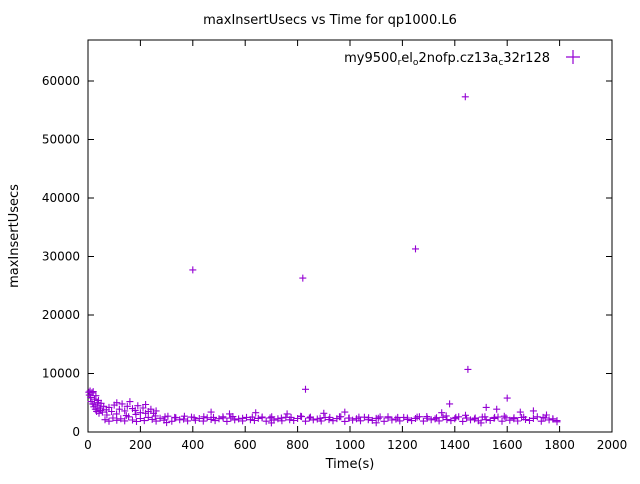 The width and height of the screenshot is (640, 484). Describe the element at coordinates (61, 139) in the screenshot. I see `y-tick-label: 50000` at that location.